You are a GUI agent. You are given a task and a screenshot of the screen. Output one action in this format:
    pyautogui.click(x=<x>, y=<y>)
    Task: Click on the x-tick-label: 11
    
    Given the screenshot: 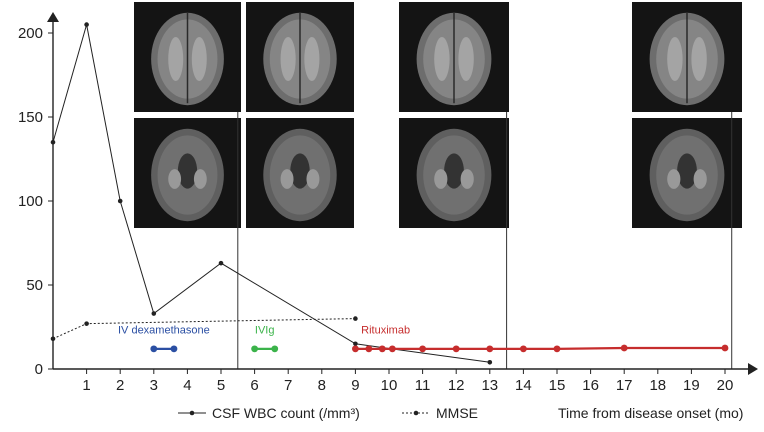 What is the action you would take?
    pyautogui.click(x=423, y=385)
    